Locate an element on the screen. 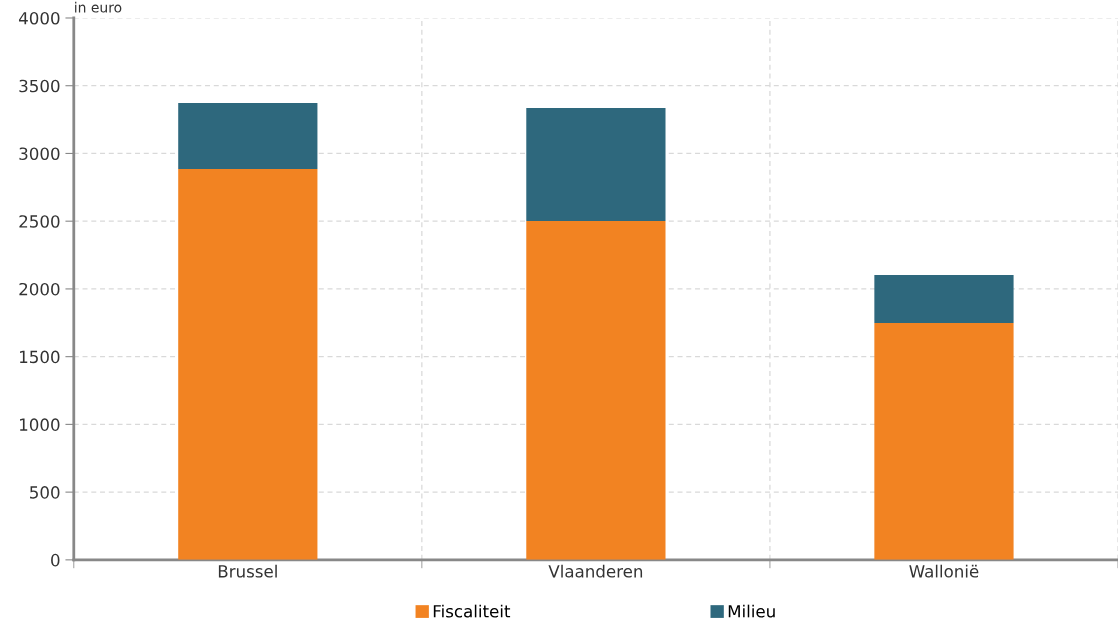 The width and height of the screenshot is (1118, 620). y-tick-label: 2500 is located at coordinates (39, 221).